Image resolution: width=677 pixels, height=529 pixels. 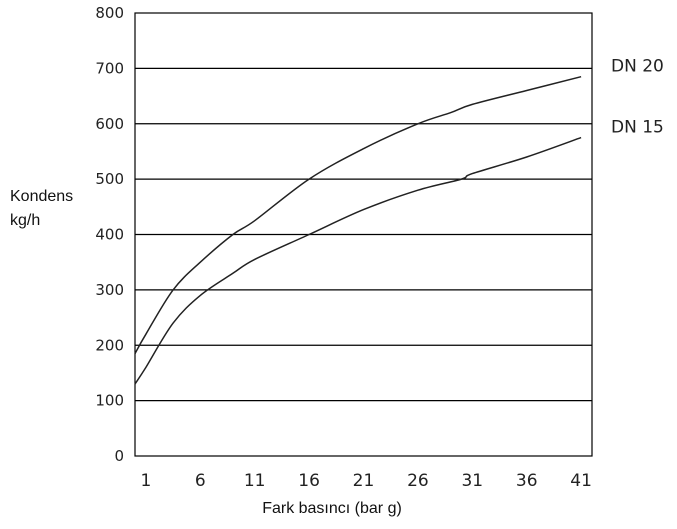 I want to click on y-tick-label: 200, so click(x=109, y=345).